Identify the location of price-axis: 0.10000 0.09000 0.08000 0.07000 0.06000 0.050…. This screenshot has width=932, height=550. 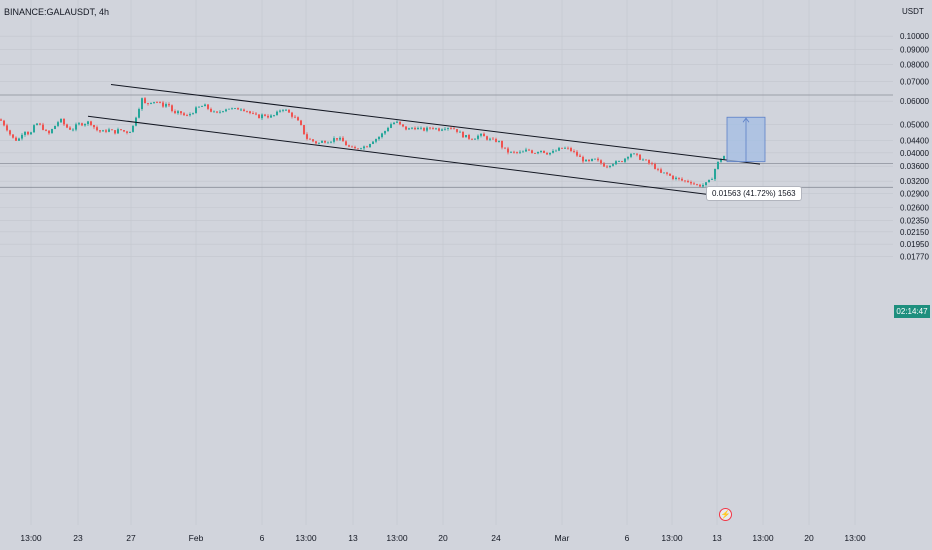
(914, 146).